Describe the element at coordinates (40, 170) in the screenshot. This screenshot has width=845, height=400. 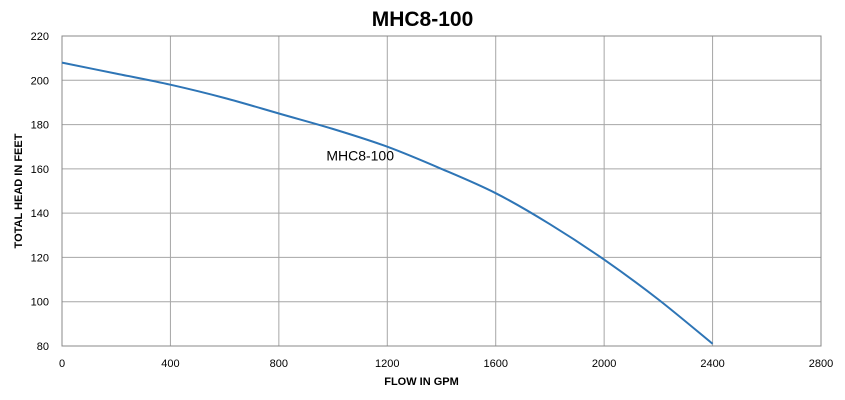
I see `y-tick-label: 160` at that location.